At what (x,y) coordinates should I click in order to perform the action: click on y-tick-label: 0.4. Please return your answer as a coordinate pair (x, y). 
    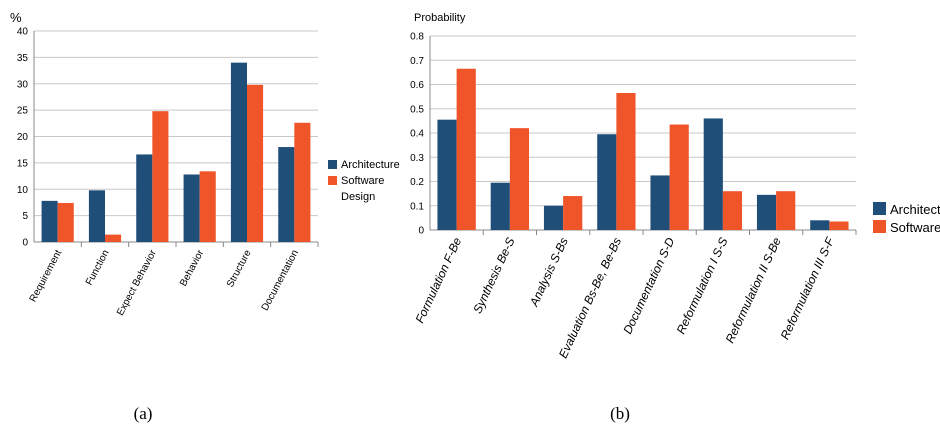
    Looking at the image, I should click on (417, 134).